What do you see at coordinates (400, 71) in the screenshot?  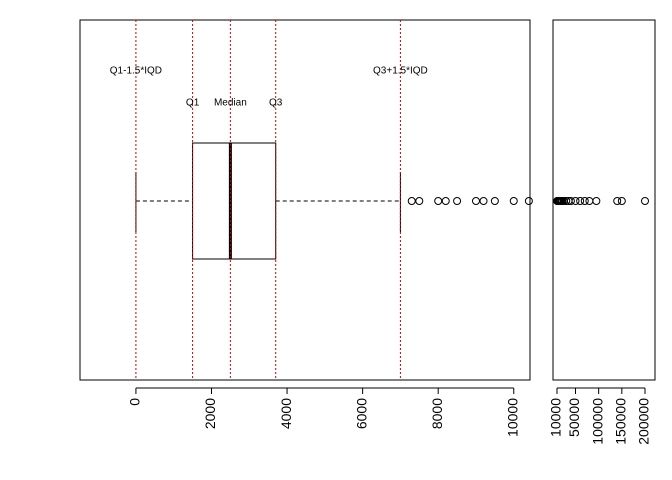 I see `reference-label: Q3+1.5*IQD` at bounding box center [400, 71].